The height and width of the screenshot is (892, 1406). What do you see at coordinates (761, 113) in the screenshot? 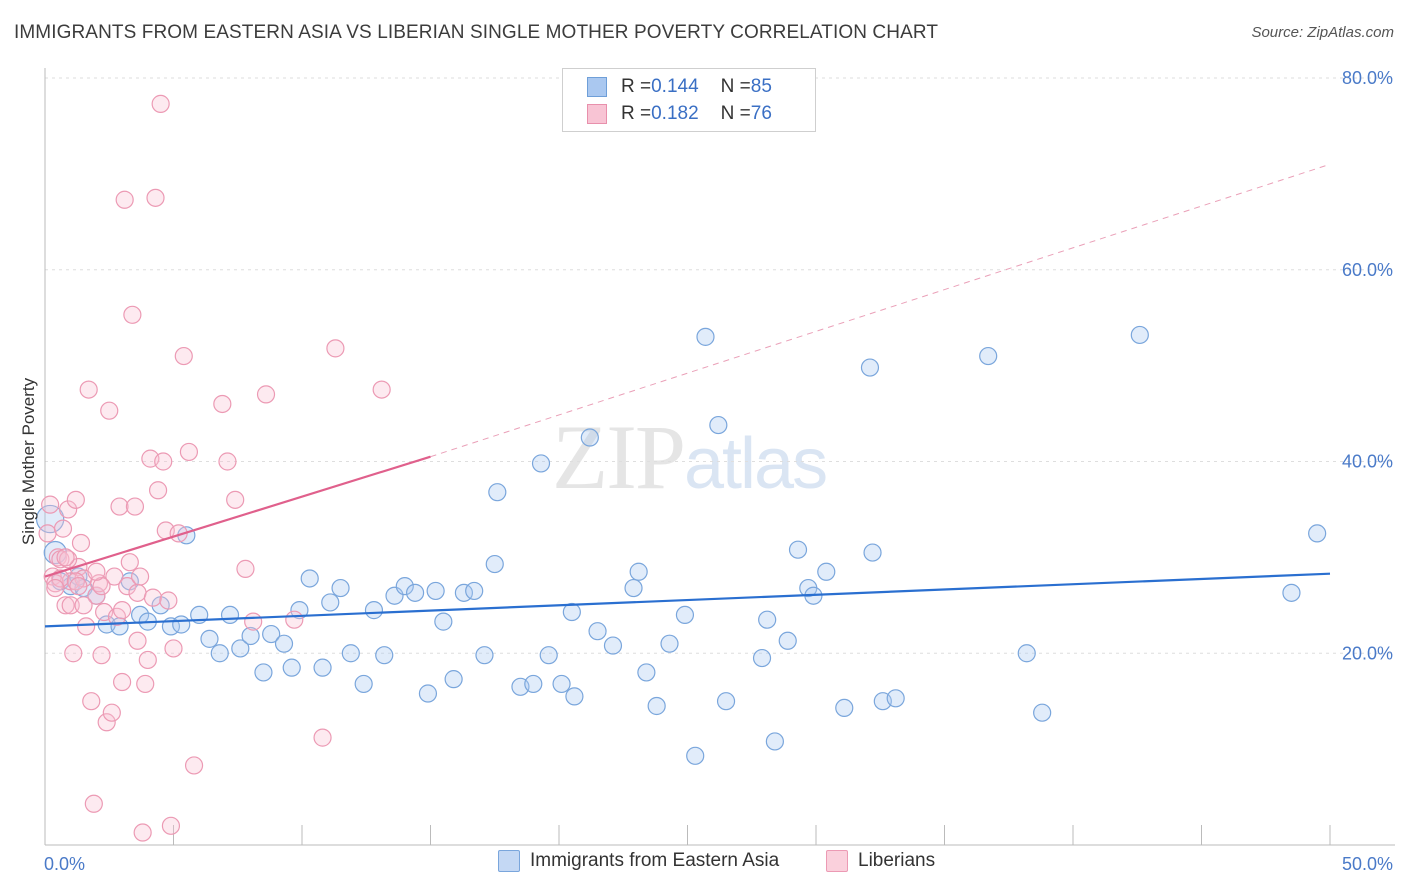
I see `legend-n-value: 76` at bounding box center [761, 113].